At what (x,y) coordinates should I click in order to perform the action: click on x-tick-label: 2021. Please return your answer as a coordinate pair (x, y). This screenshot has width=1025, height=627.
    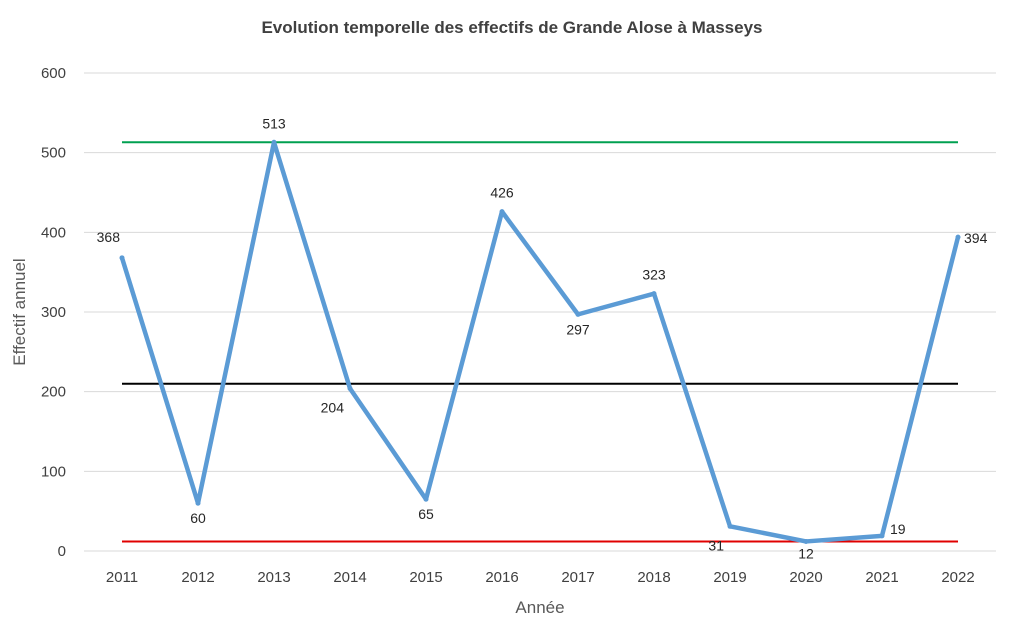
    Looking at the image, I should click on (881, 577).